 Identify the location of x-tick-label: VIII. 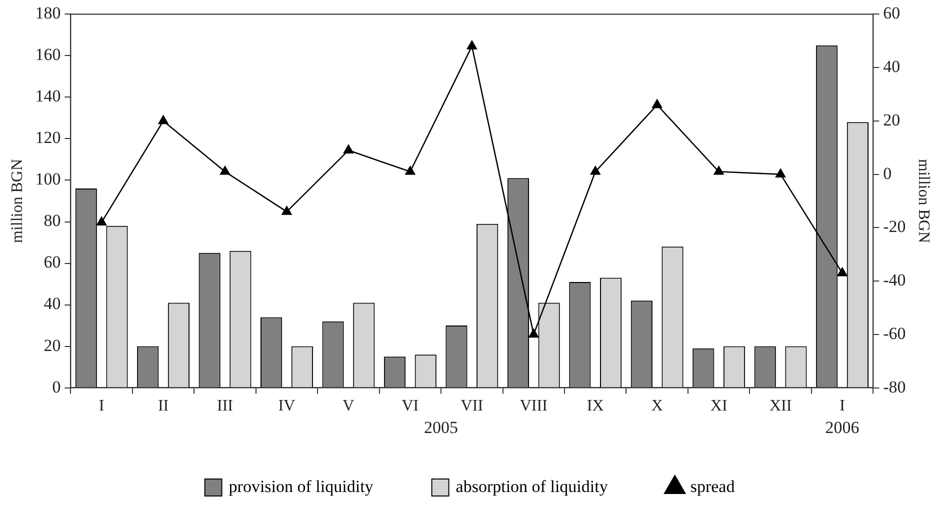
(534, 406).